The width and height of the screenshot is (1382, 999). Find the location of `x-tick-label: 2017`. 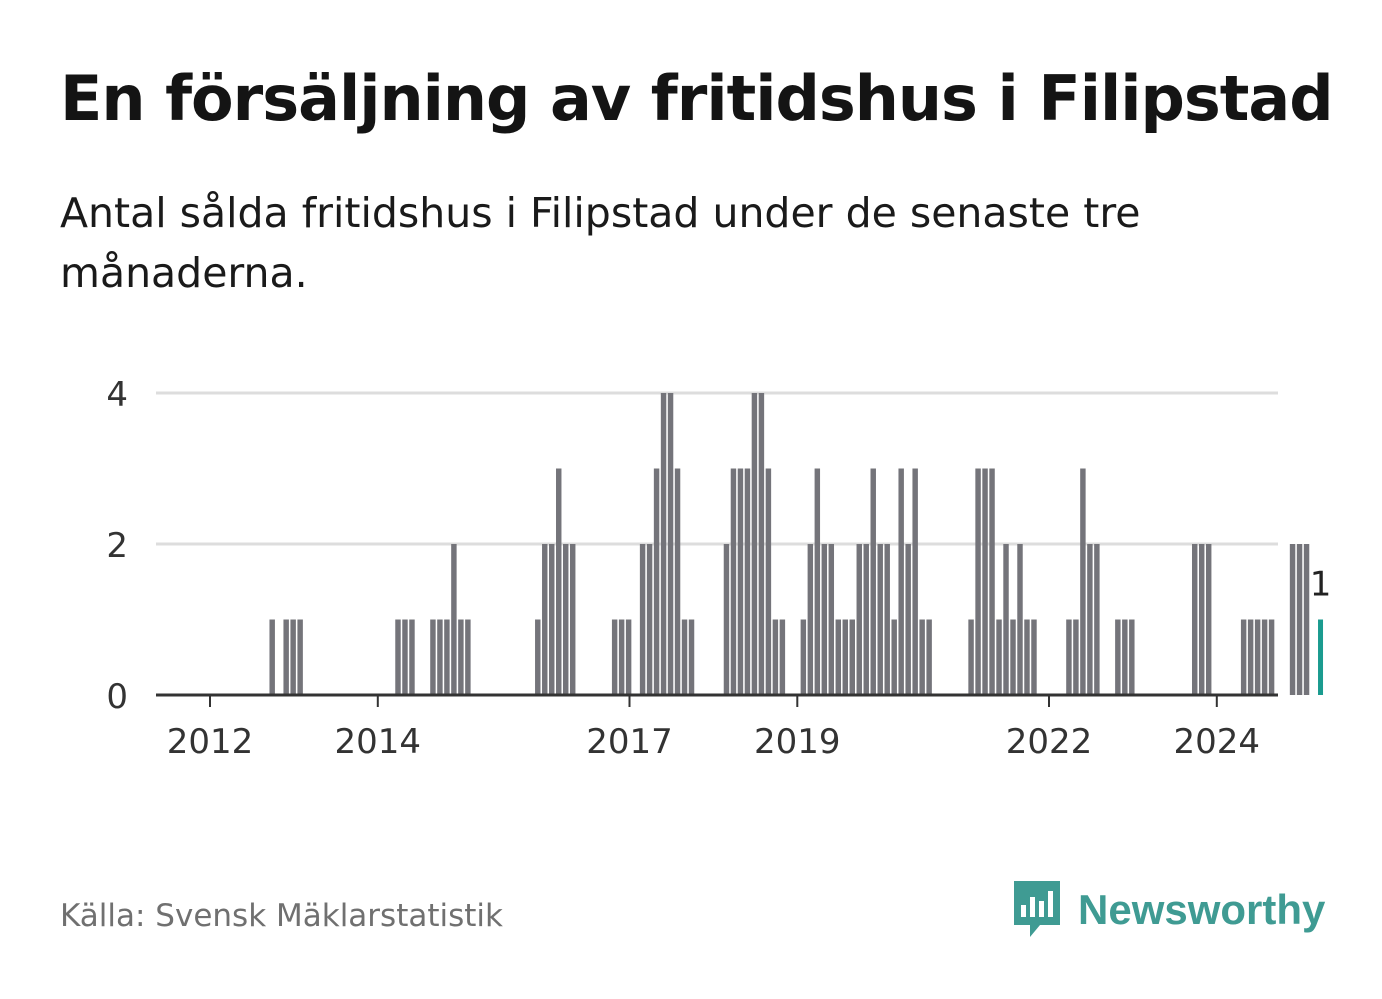

x-tick-label: 2017 is located at coordinates (629, 742).